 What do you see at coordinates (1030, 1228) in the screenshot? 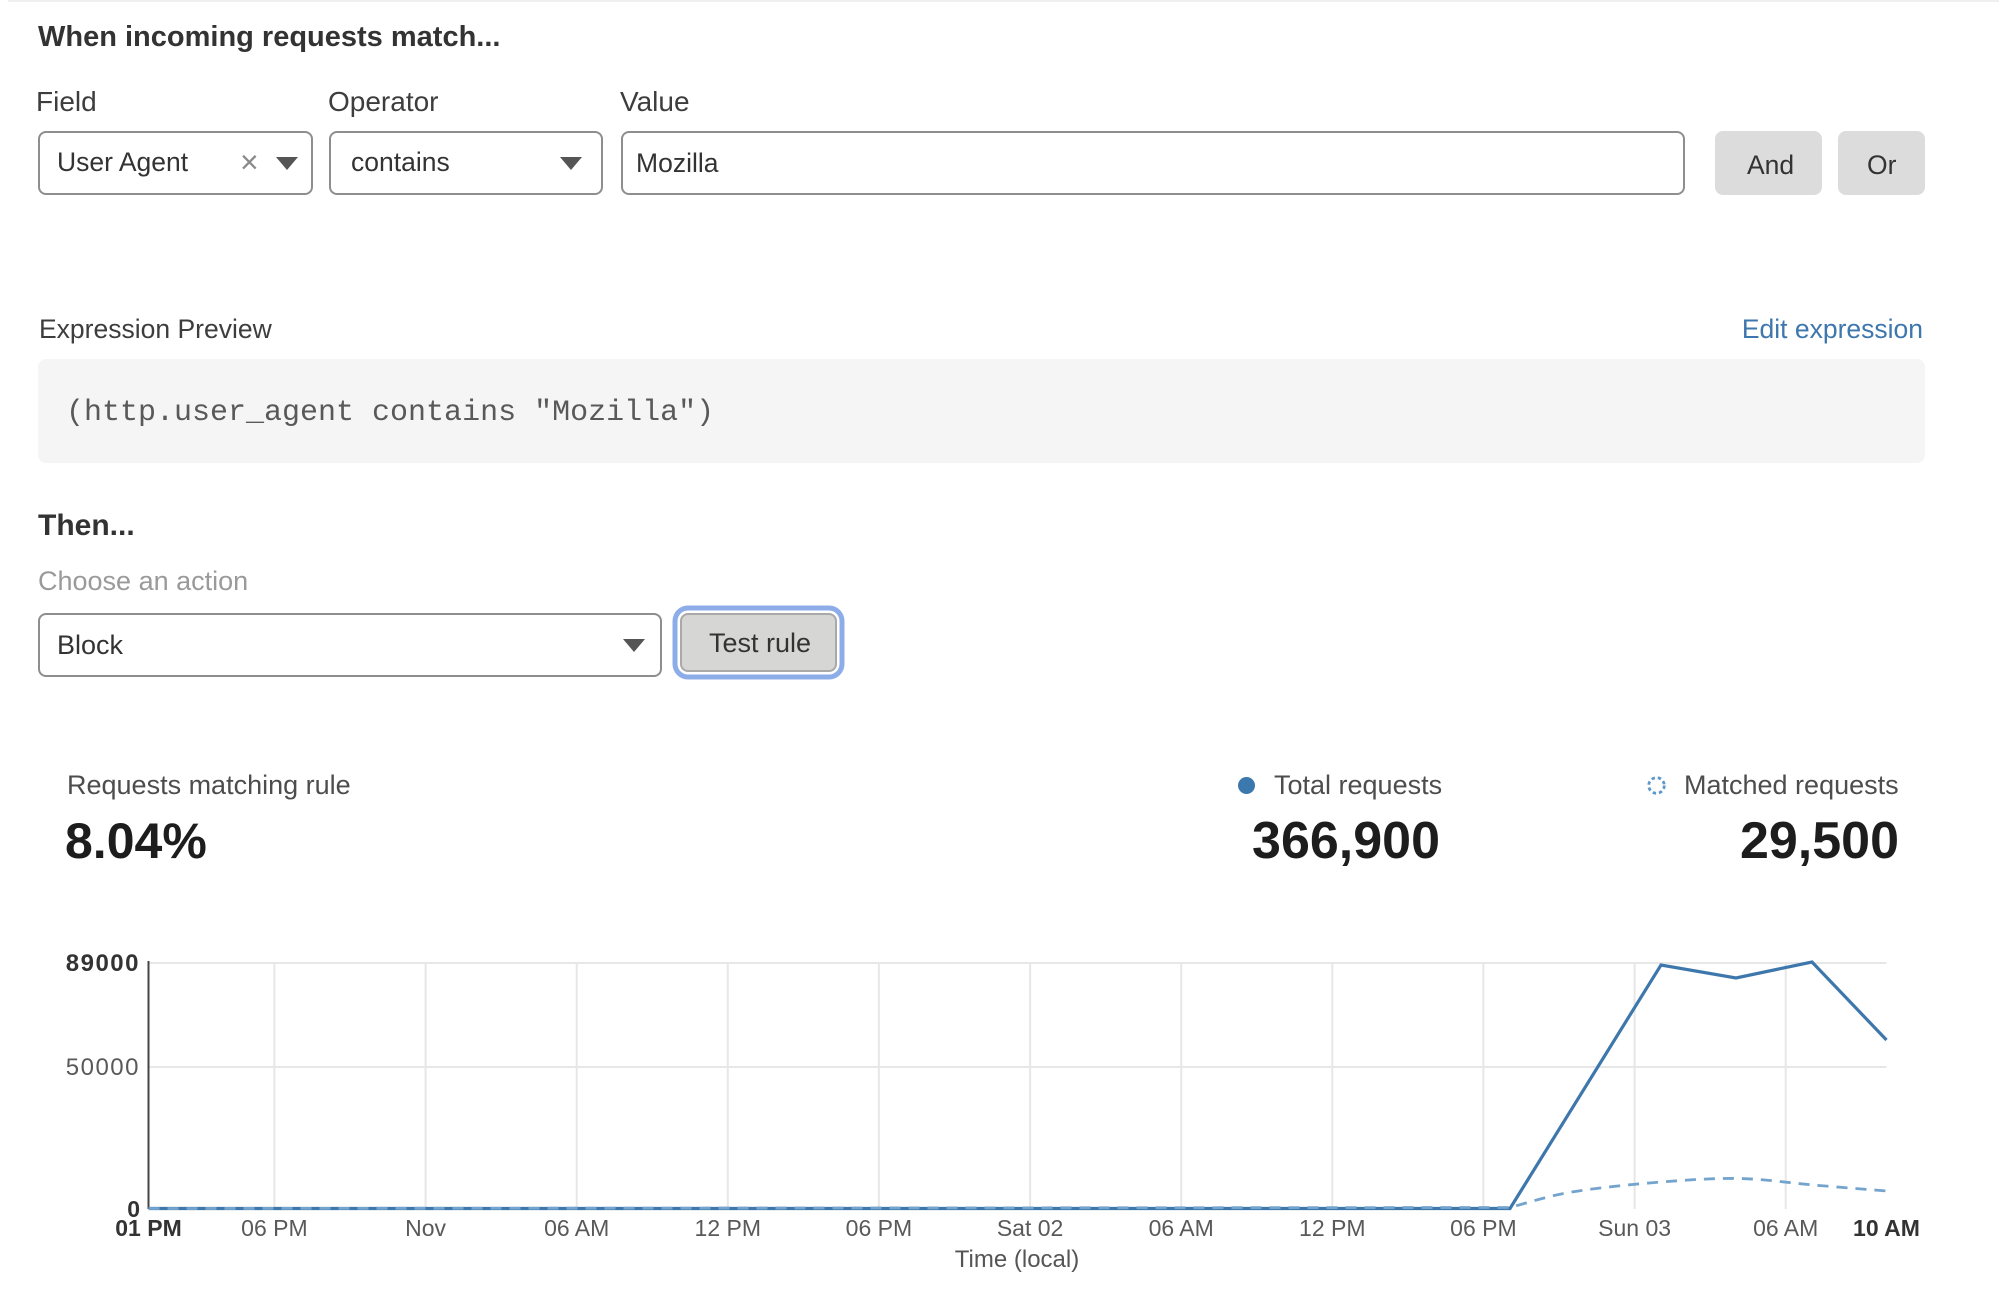
I see `svg-text: Sat 02` at bounding box center [1030, 1228].